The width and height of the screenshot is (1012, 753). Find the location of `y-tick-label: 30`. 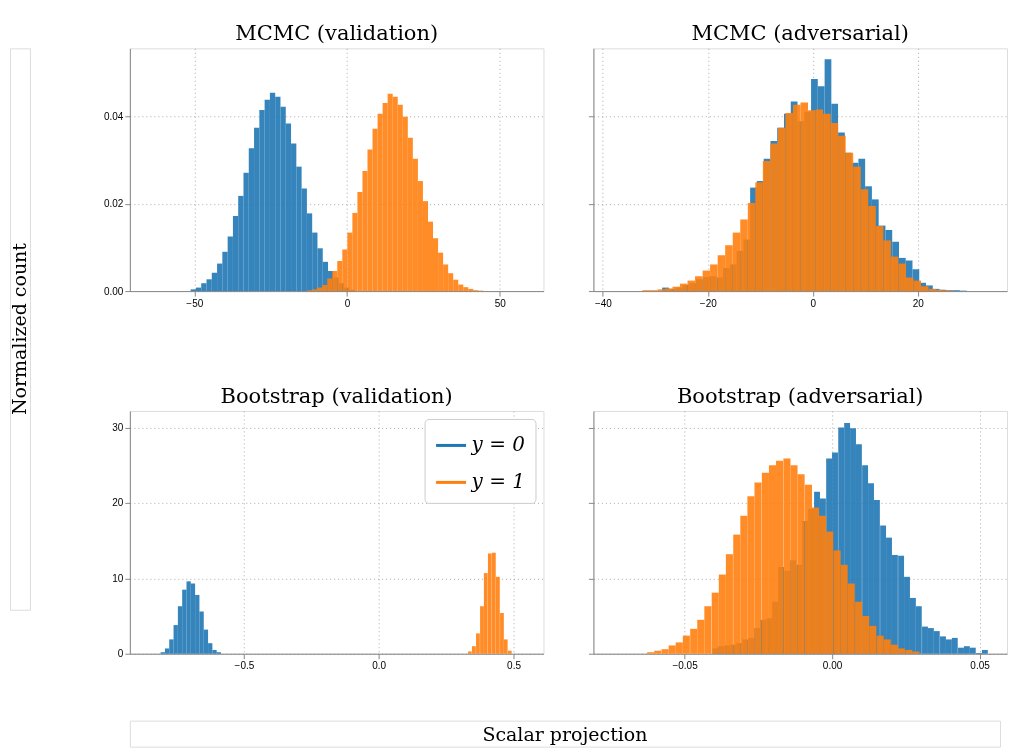

y-tick-label: 30 is located at coordinates (118, 428).